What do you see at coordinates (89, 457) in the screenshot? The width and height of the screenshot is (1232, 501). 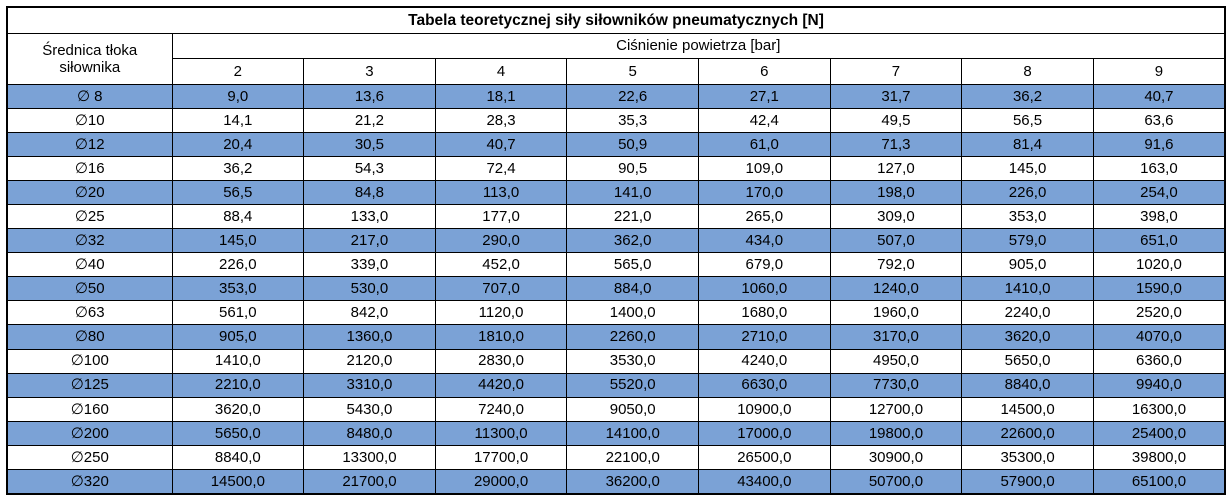 I see `diameter-cell: ∅250` at bounding box center [89, 457].